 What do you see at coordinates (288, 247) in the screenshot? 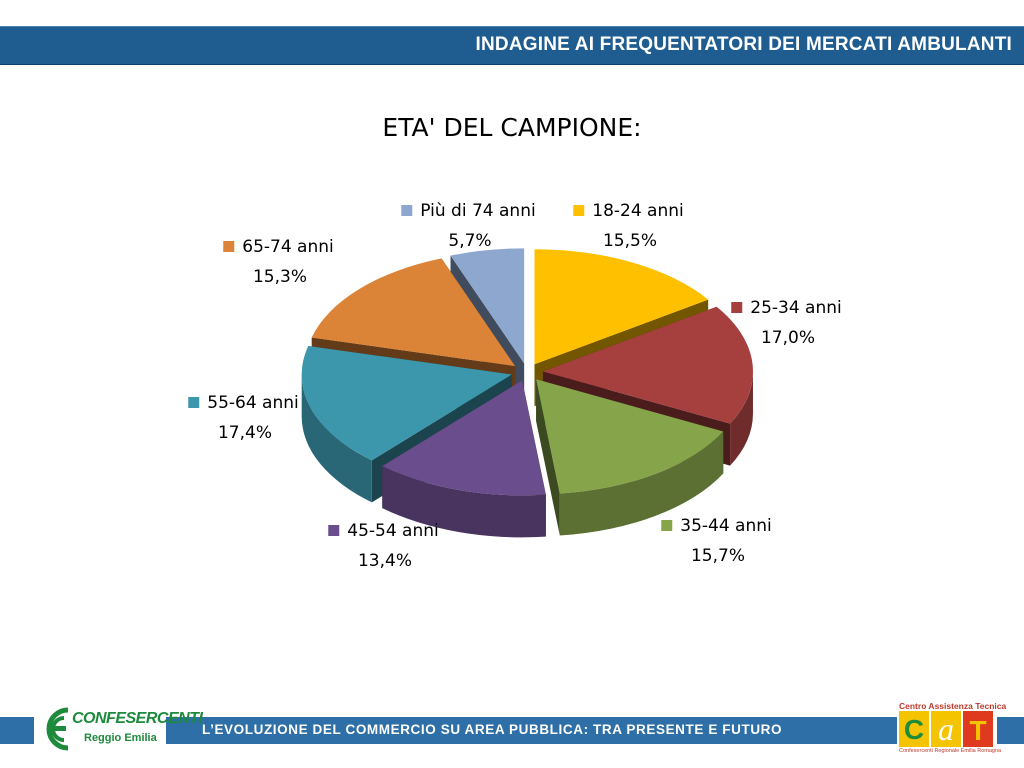
I see `slice-category-label-5: 65-74 anni` at bounding box center [288, 247].